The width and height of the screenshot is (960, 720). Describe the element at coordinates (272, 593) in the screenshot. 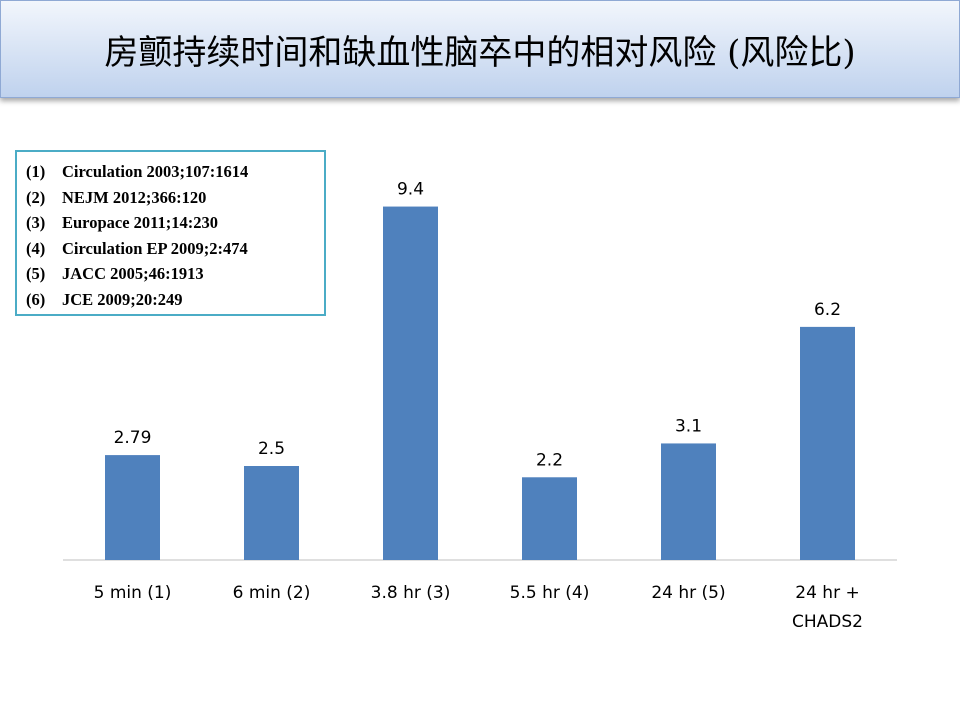

I see `category-label: 6 min (2)` at that location.